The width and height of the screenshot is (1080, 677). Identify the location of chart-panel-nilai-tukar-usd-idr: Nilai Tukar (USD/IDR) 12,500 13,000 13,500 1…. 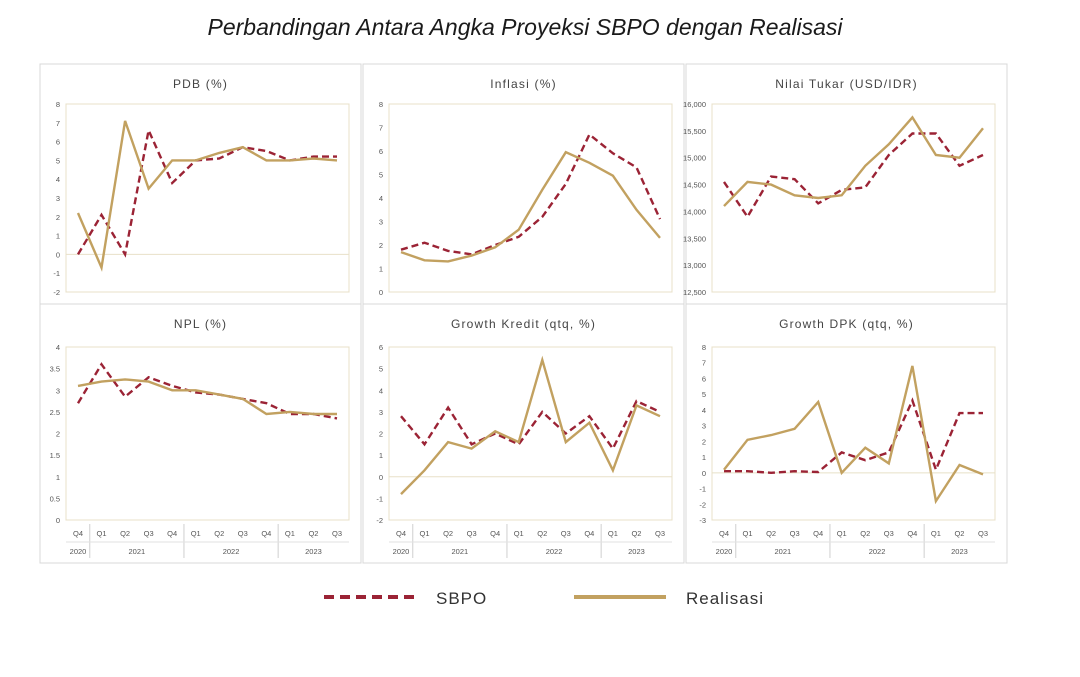
(845, 184).